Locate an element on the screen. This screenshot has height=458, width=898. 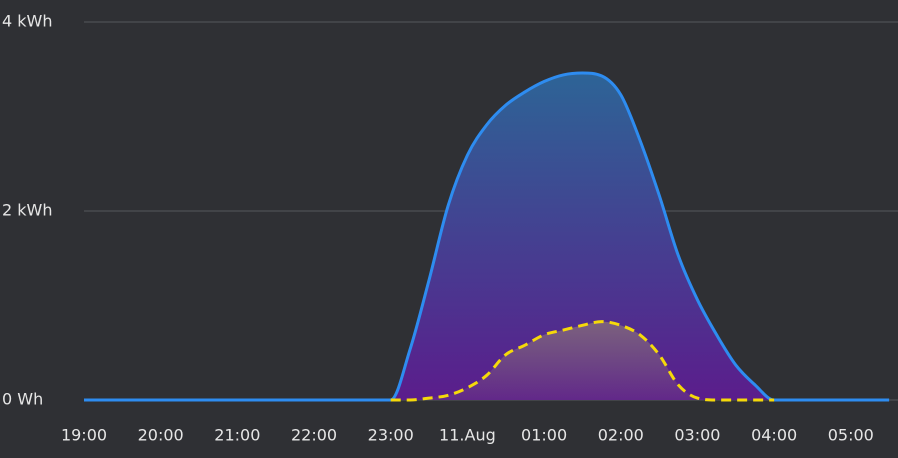
x-tick-label: 23:00 is located at coordinates (391, 435).